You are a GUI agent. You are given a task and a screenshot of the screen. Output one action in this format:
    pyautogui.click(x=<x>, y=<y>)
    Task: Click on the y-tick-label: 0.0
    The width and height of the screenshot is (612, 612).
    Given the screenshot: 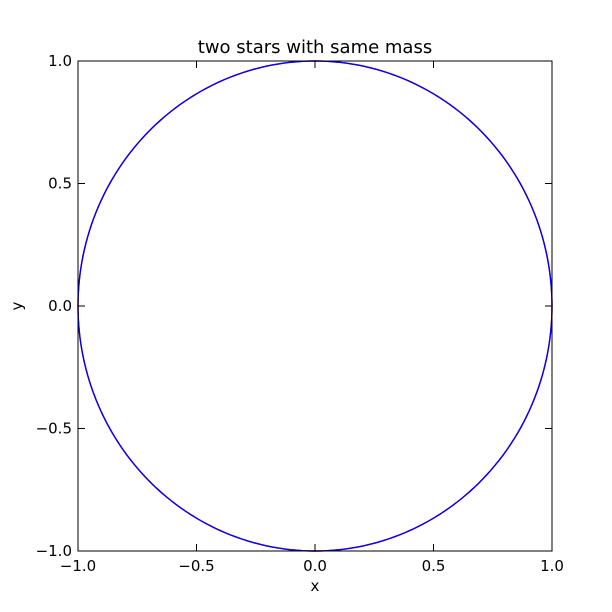 What is the action you would take?
    pyautogui.click(x=60, y=306)
    